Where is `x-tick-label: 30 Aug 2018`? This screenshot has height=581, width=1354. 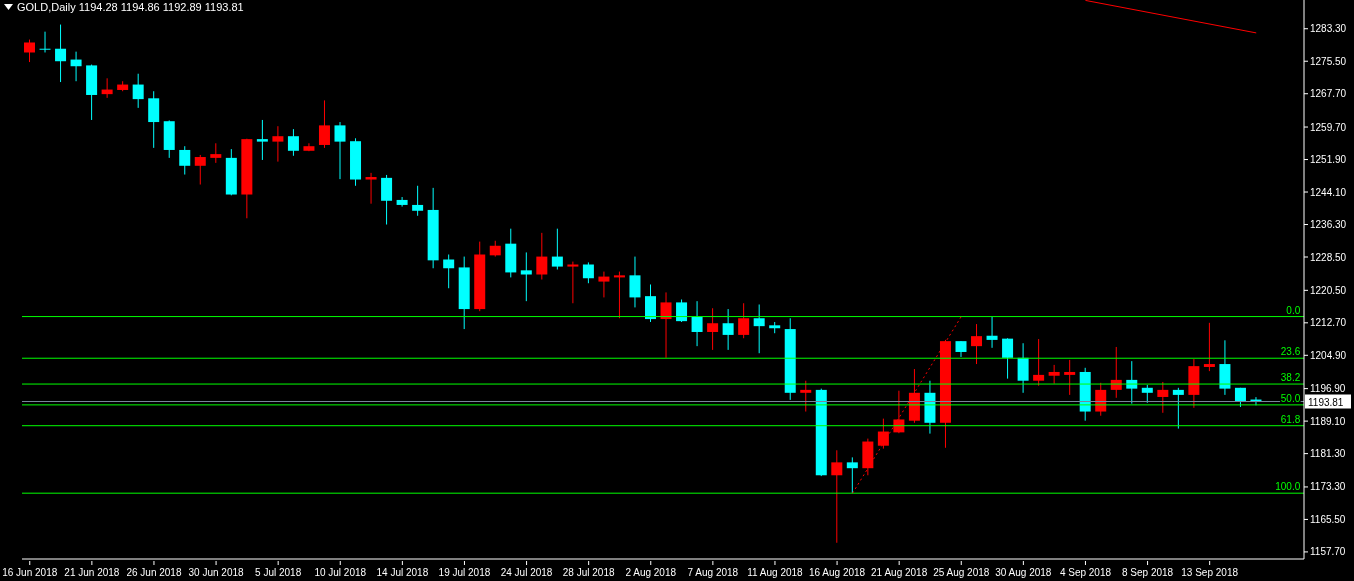
x-tick-label: 30 Aug 2018 is located at coordinates (1023, 572).